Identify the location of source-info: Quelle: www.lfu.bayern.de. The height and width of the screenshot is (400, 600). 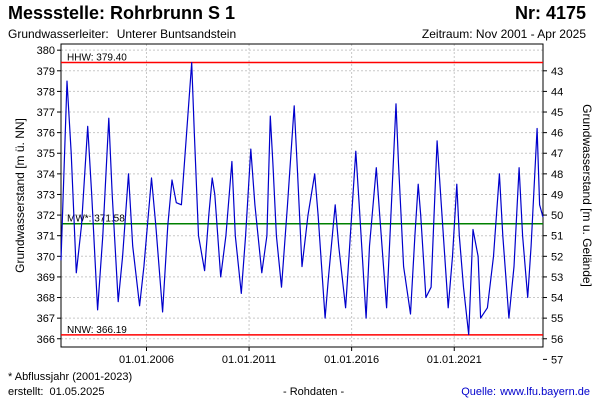
(525, 392).